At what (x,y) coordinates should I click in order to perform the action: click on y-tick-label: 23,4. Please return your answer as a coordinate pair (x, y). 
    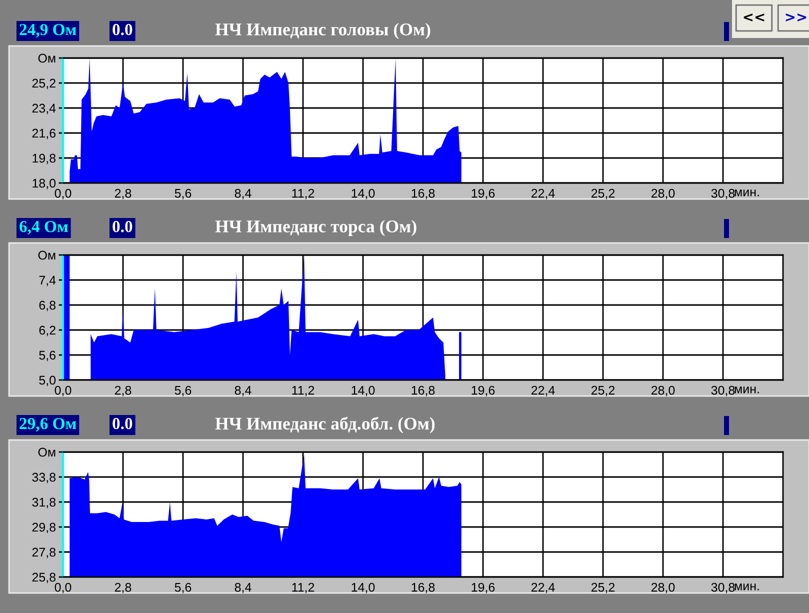
    Looking at the image, I should click on (44, 109).